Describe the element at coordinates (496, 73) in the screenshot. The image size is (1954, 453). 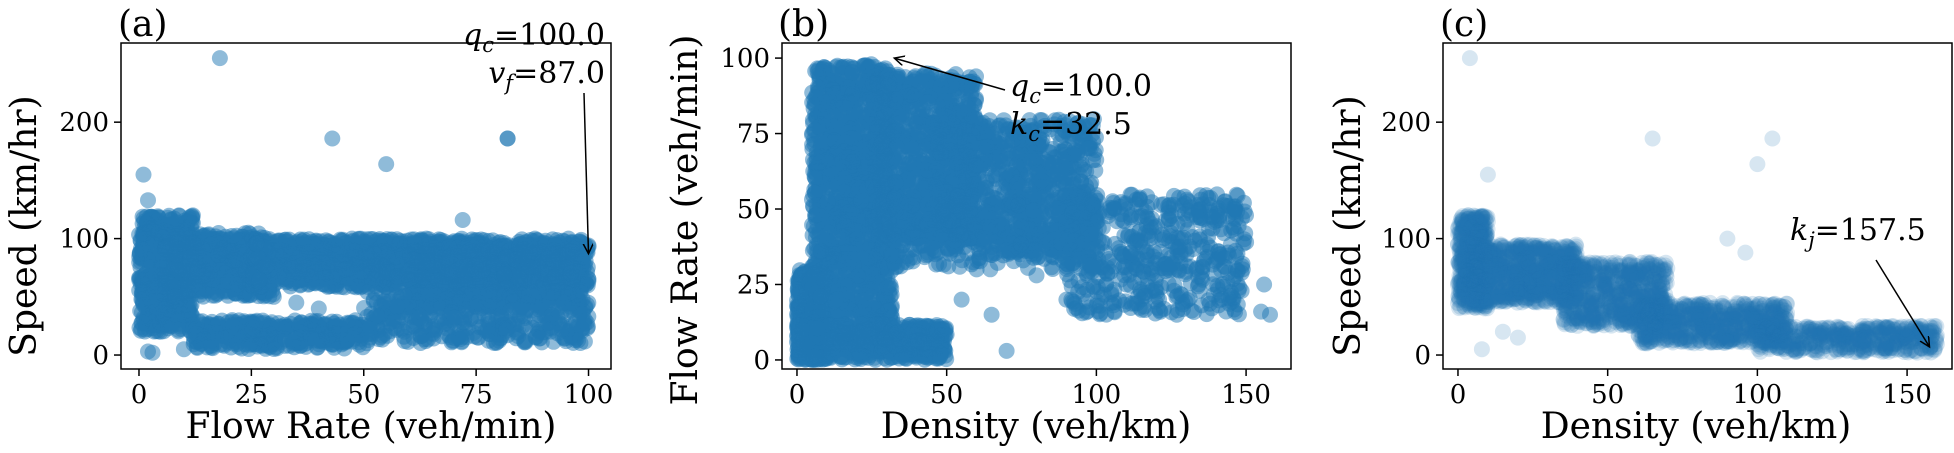
I see `annotation-a-sym2: v` at that location.